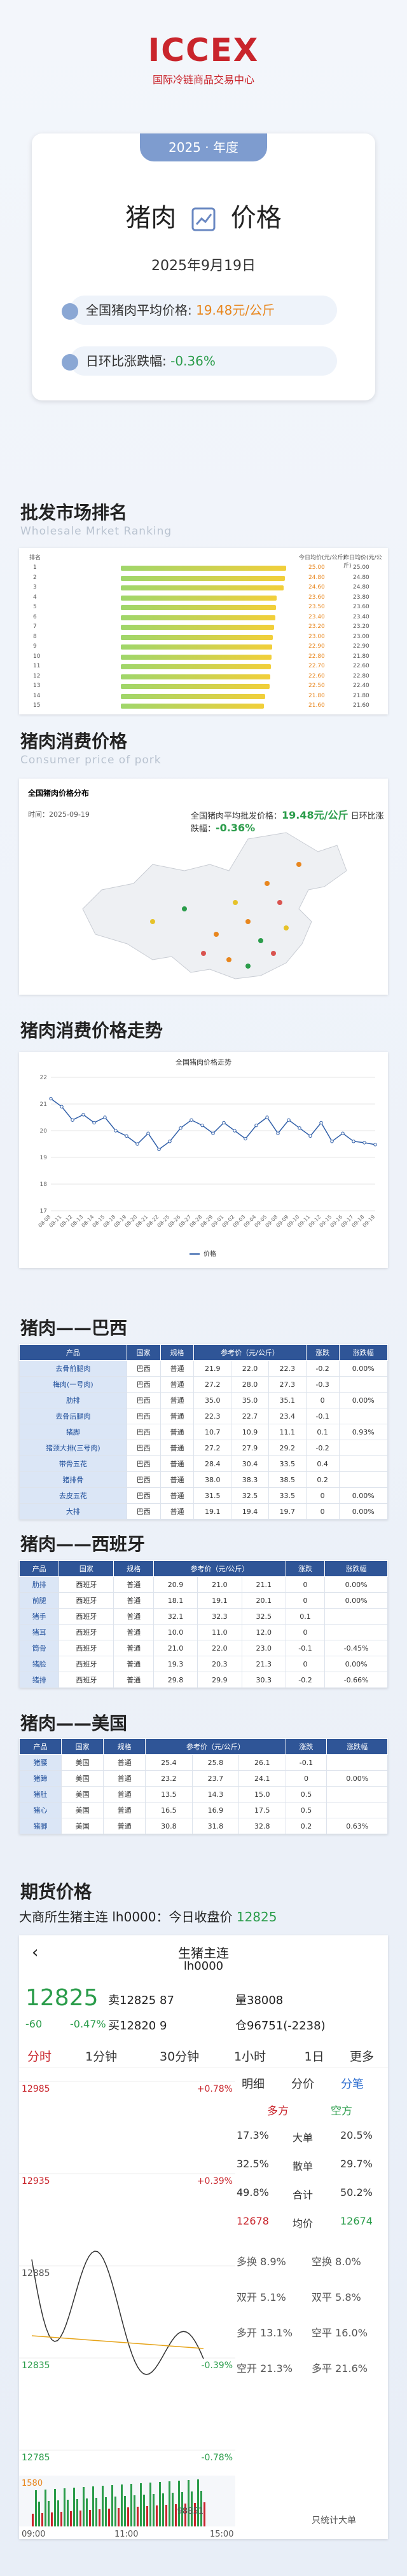  What do you see at coordinates (263, 1648) in the screenshot?
I see `cell: 23.0` at bounding box center [263, 1648].